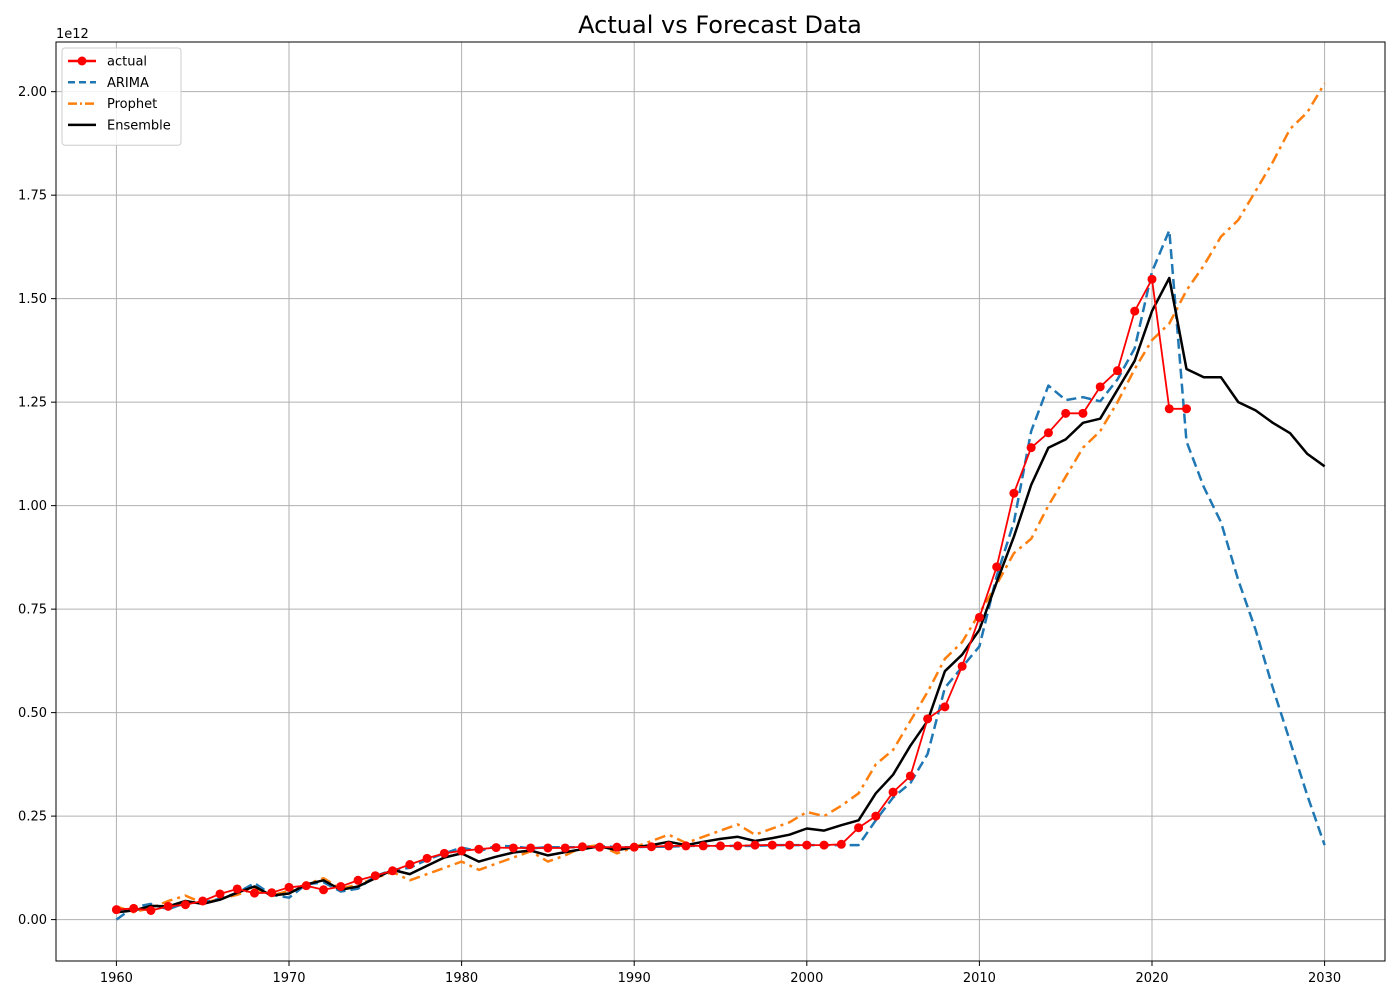 Image resolution: width=1400 pixels, height=1004 pixels. Describe the element at coordinates (32, 920) in the screenshot. I see `y-tick-label: 0.00` at that location.